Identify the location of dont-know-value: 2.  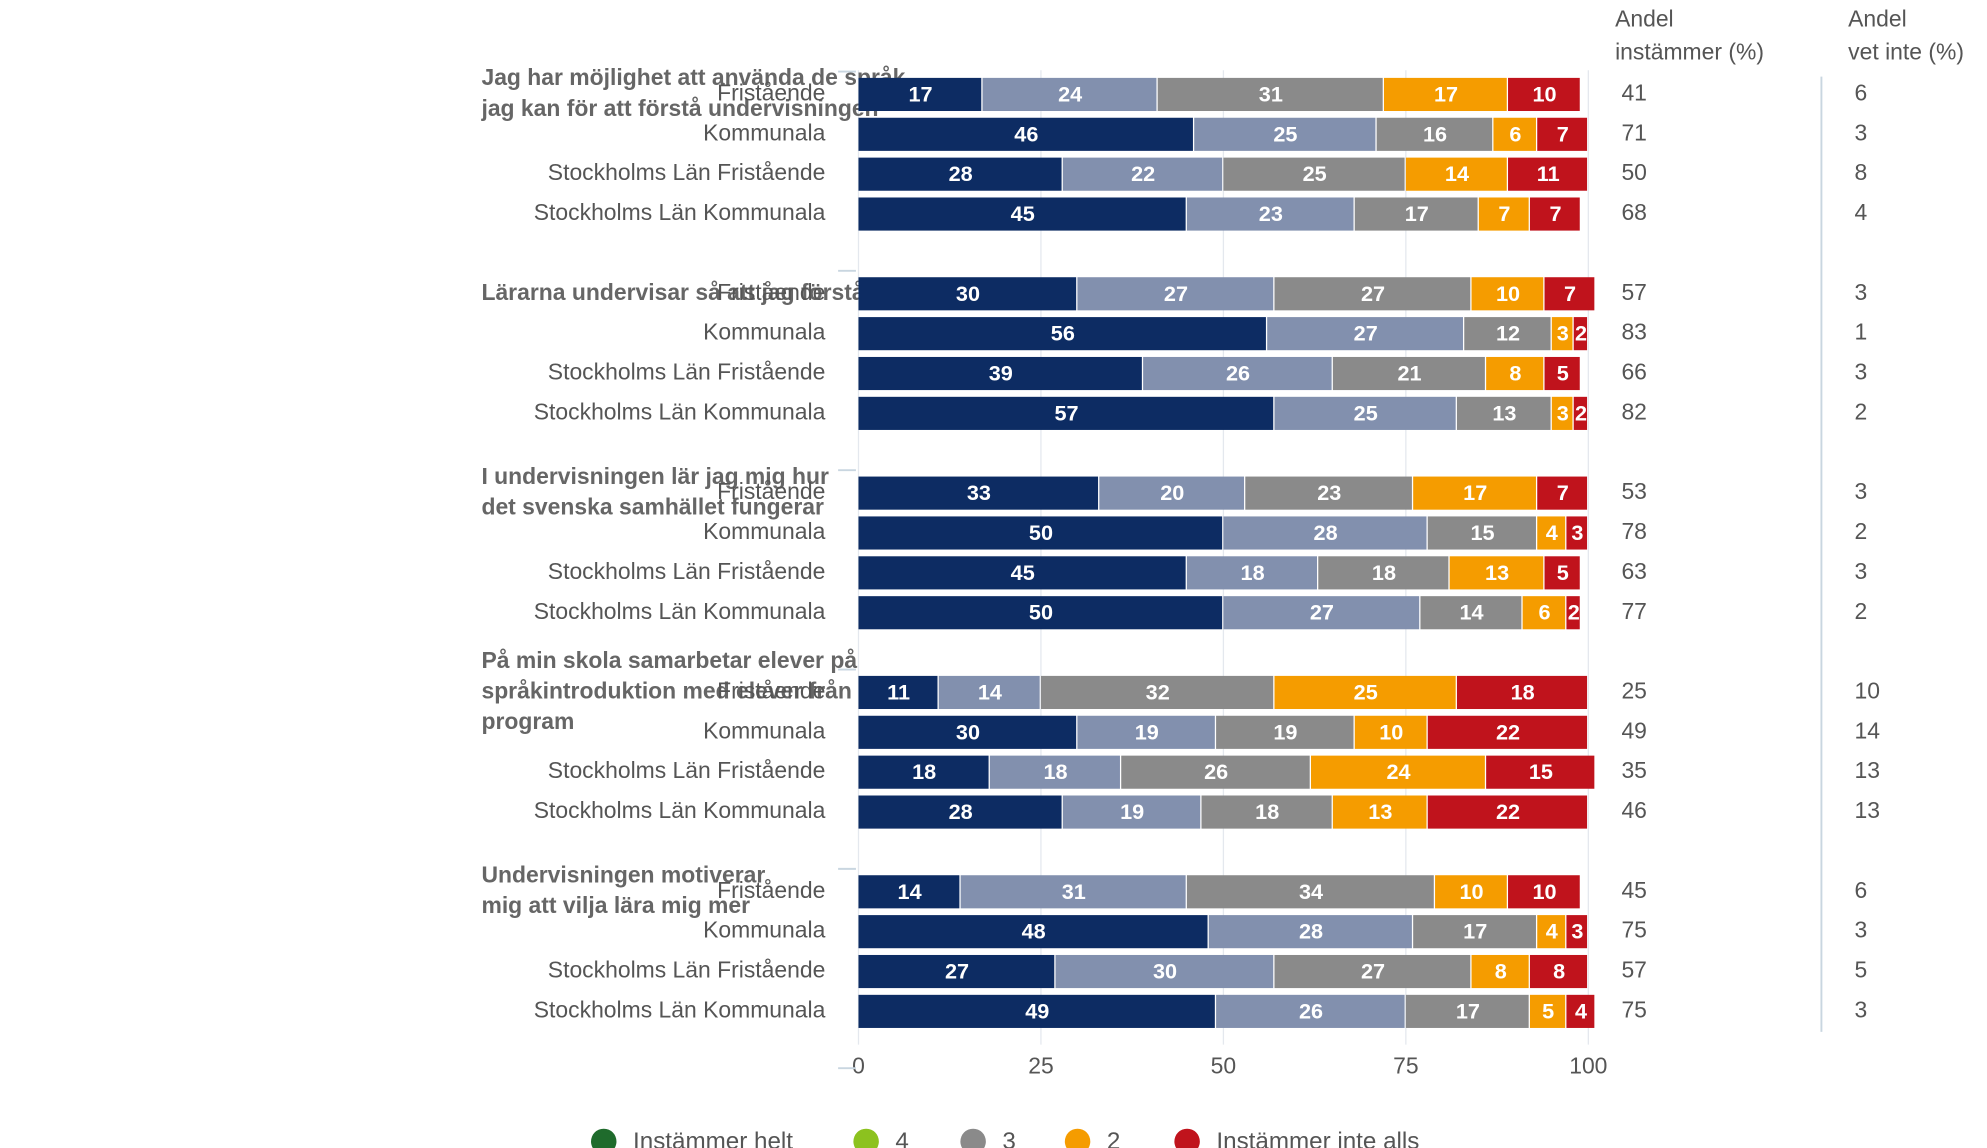
(1861, 411).